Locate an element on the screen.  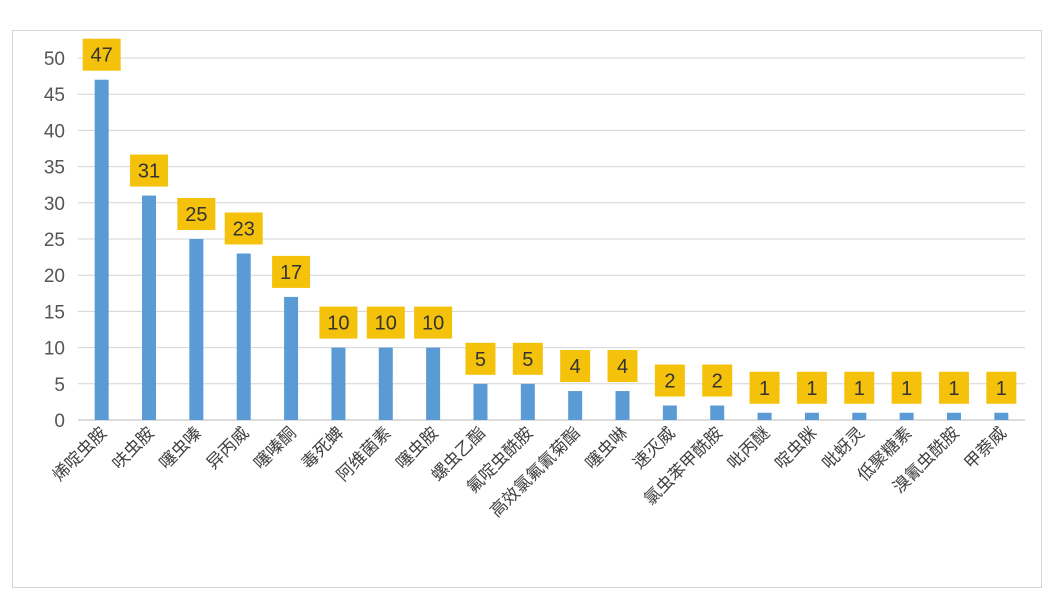
data-label-badge: 25 is located at coordinates (196, 214).